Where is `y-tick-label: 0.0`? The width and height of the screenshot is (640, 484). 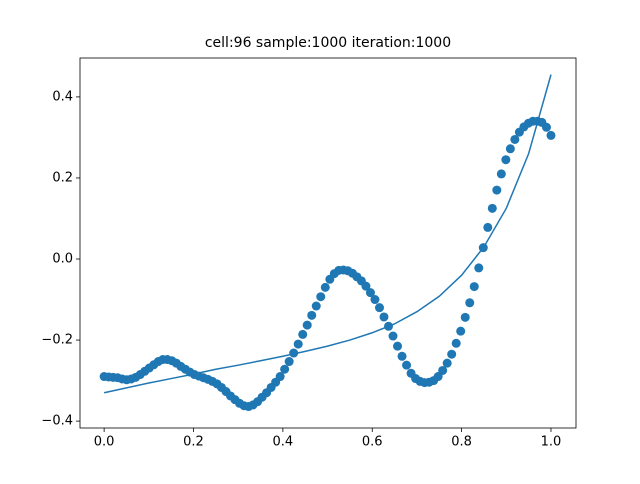 y-tick-label: 0.0 is located at coordinates (62, 259).